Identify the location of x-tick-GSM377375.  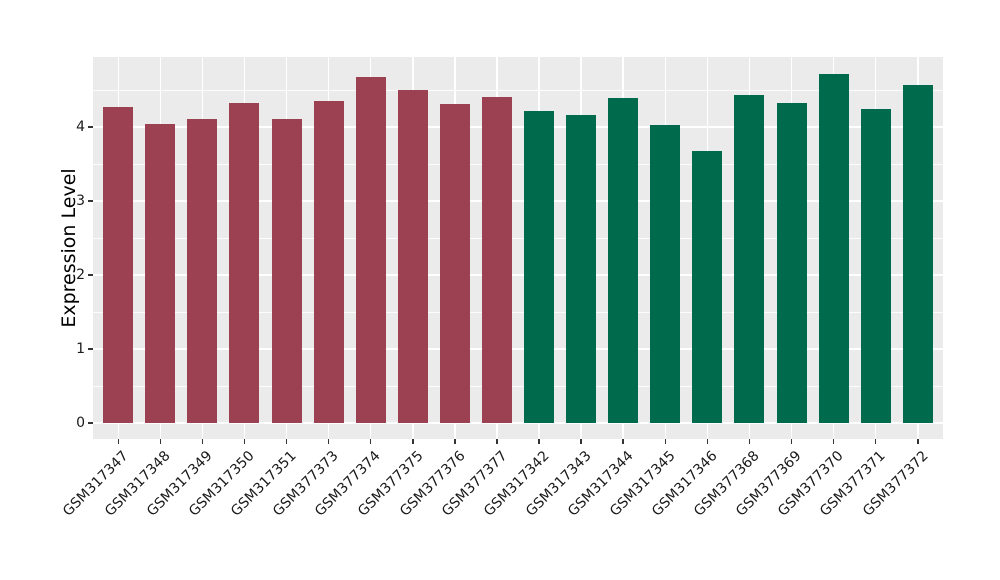
(413, 441).